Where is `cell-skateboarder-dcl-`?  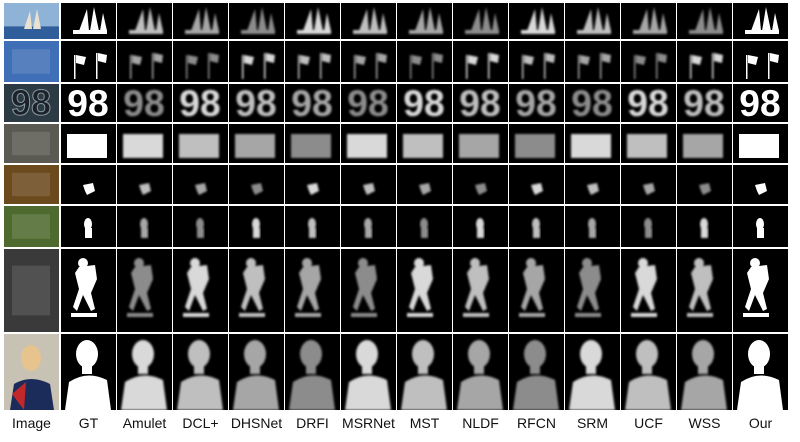
cell-skateboarder-dcl- is located at coordinates (200, 290).